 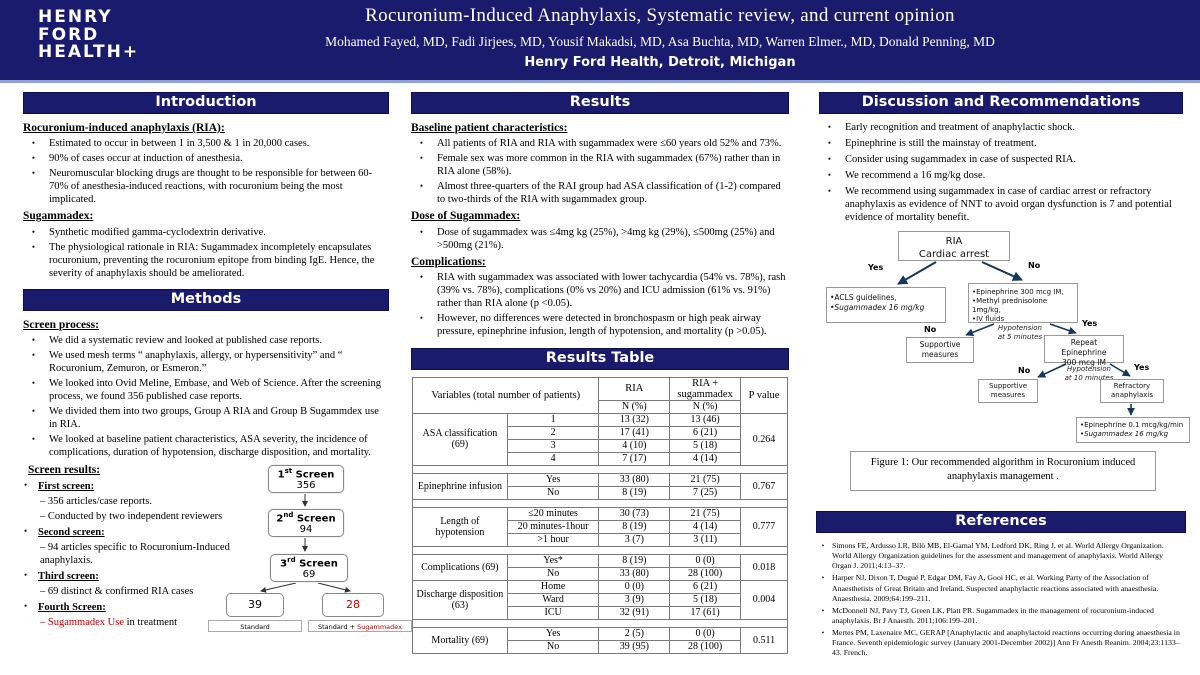 I want to click on screen-3-count: 69, so click(x=309, y=575).